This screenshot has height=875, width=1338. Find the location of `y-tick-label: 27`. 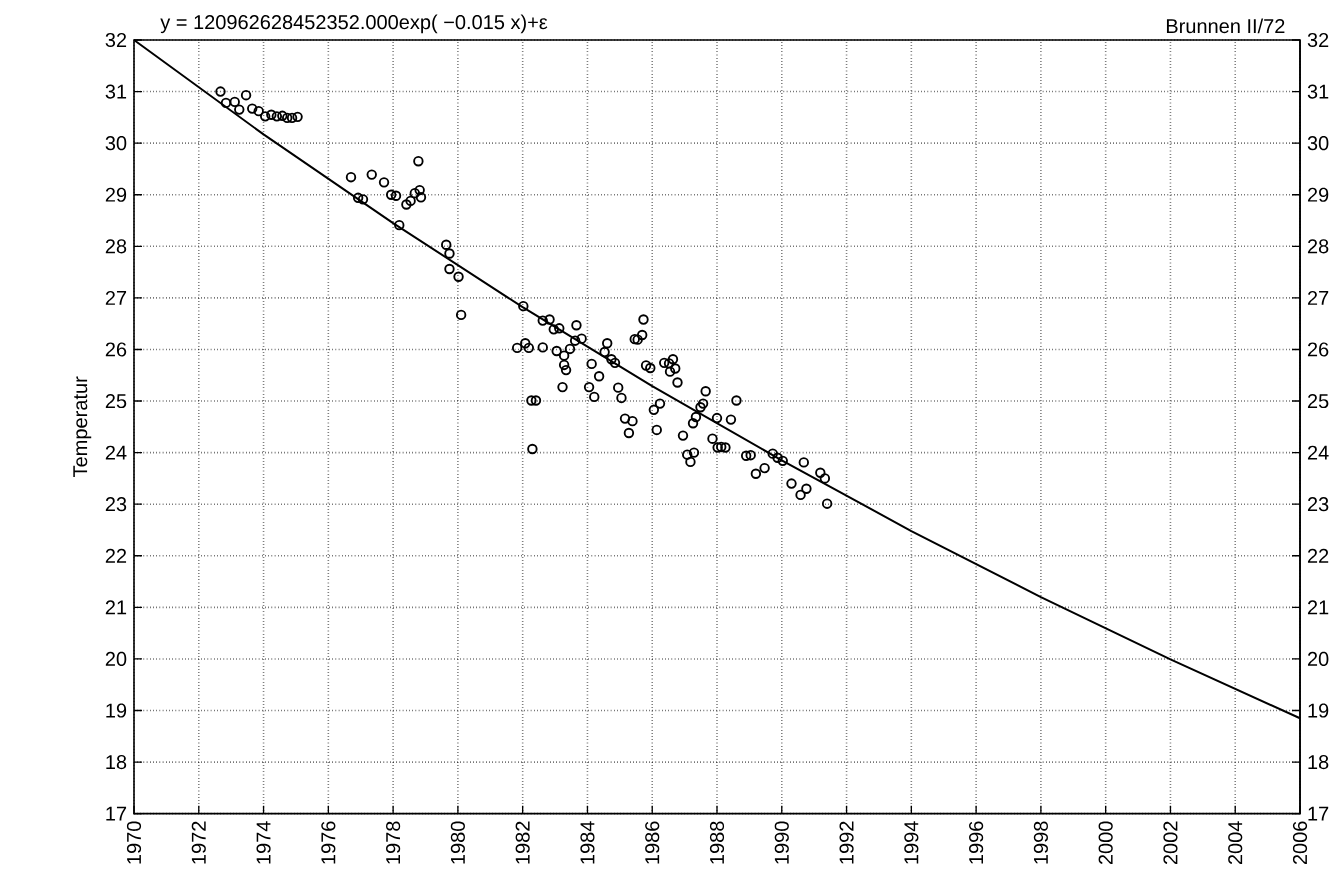

y-tick-label: 27 is located at coordinates (116, 297).